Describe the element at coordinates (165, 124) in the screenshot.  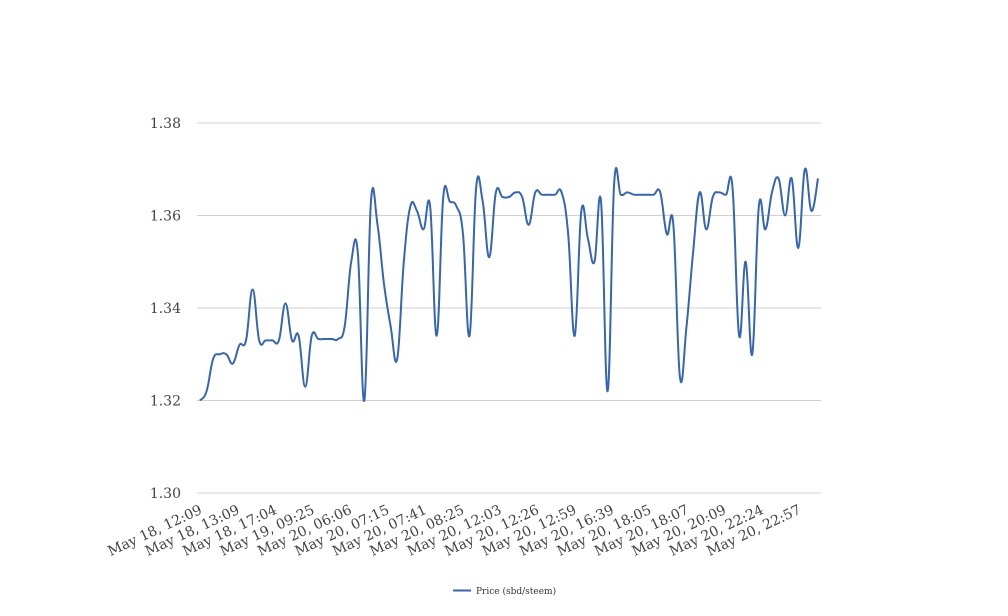
I see `y-tick-label-4: 1.38` at that location.